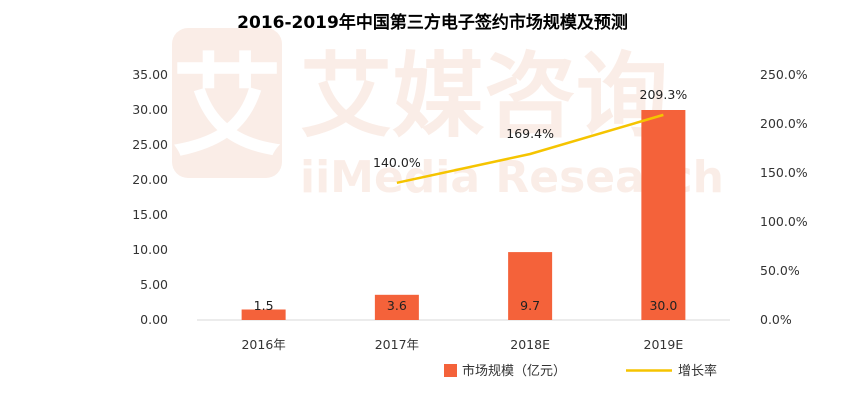  Describe the element at coordinates (664, 344) in the screenshot. I see `x-axis-tick-label: 2019E` at that location.